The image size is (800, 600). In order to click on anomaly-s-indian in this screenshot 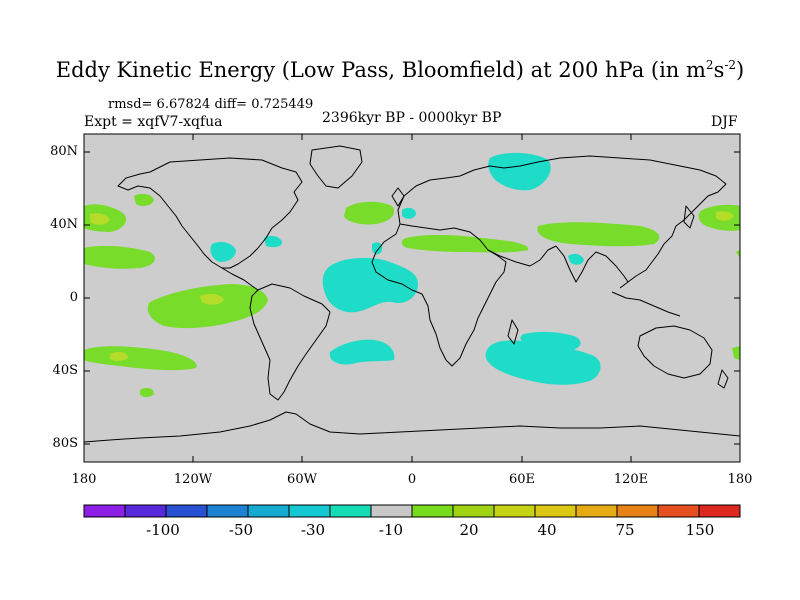, I will do `click(543, 362)`.